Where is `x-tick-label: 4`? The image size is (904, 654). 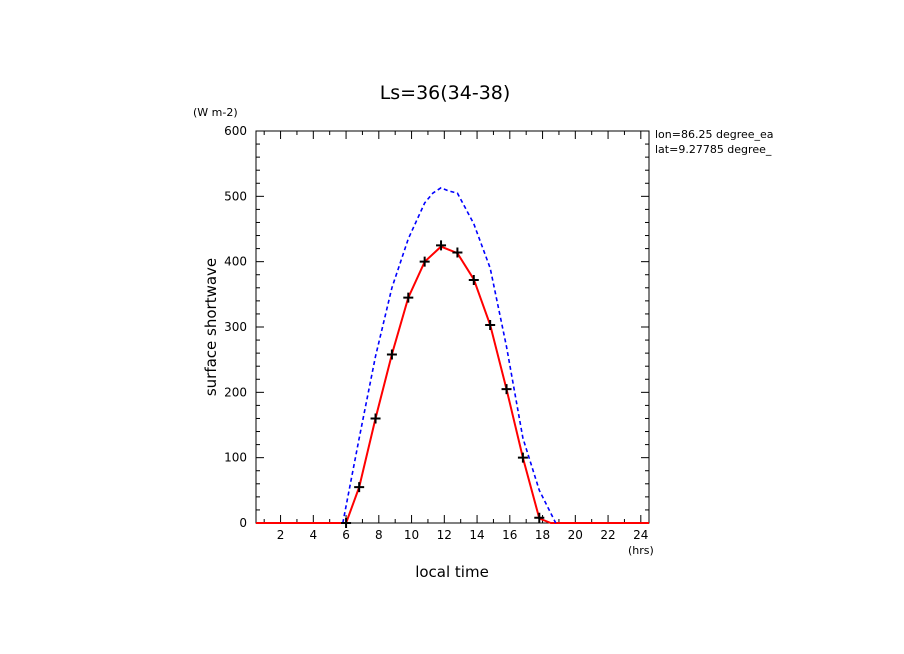
x-tick-label: 4 is located at coordinates (313, 535).